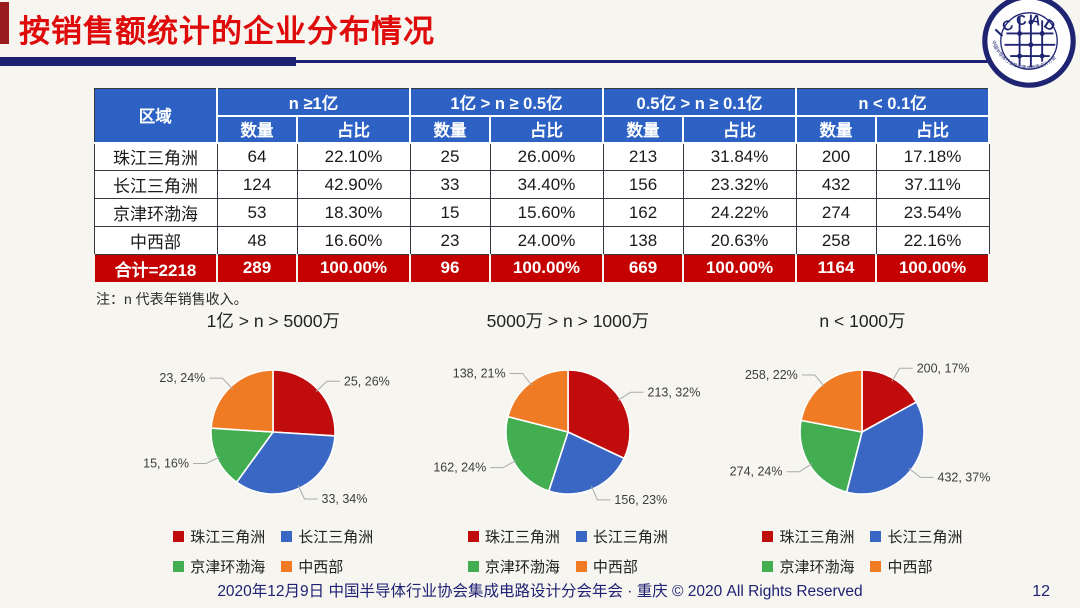 The width and height of the screenshot is (1080, 608). I want to click on table-row-1: 长江三角洲 124 42.90% 33 34.40% 156 23.32% 432 37.11%, so click(541, 184).